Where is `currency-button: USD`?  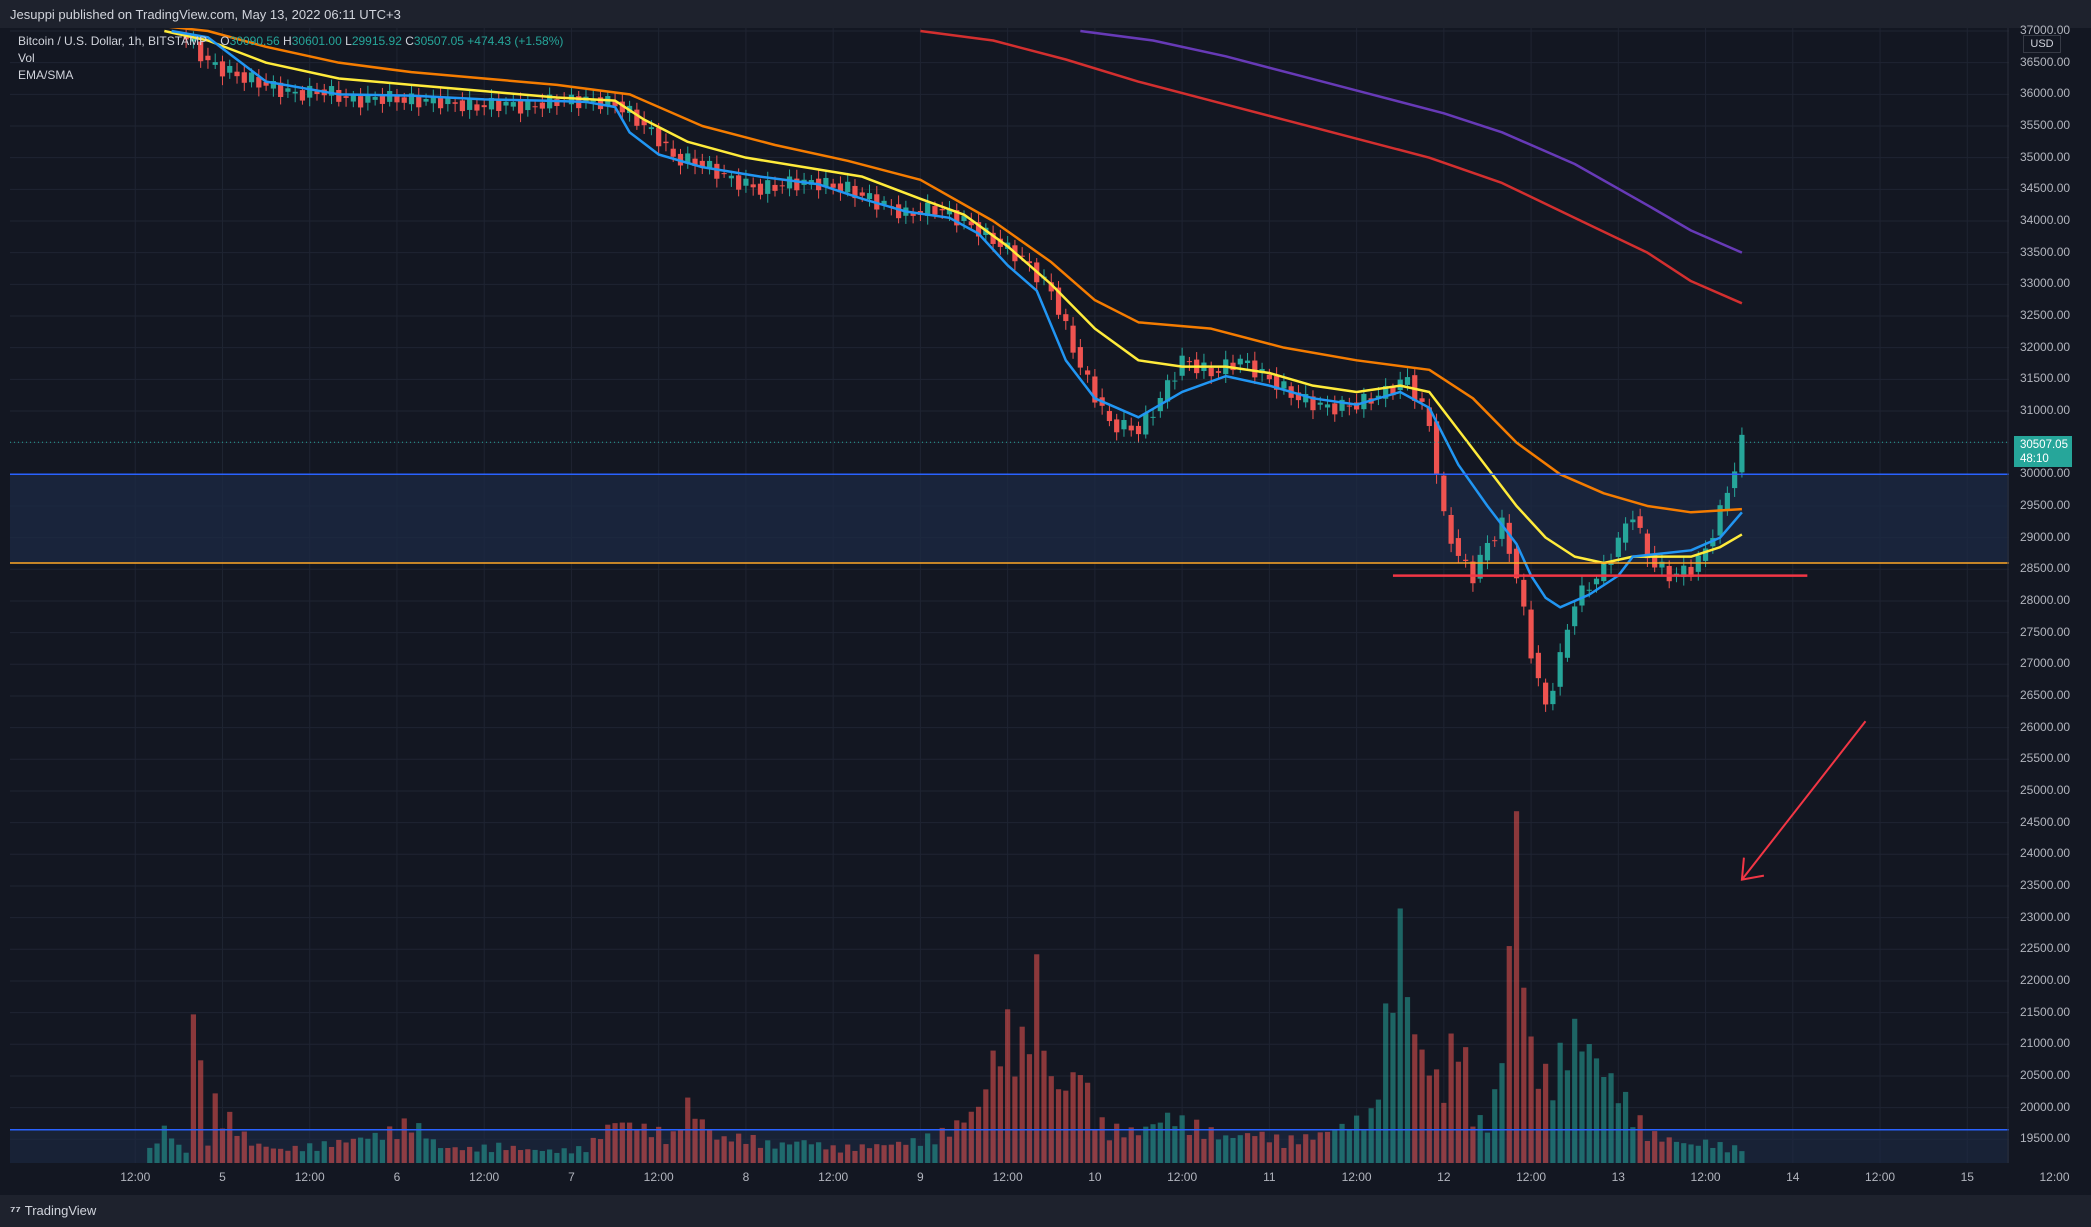
currency-button: USD is located at coordinates (2042, 44).